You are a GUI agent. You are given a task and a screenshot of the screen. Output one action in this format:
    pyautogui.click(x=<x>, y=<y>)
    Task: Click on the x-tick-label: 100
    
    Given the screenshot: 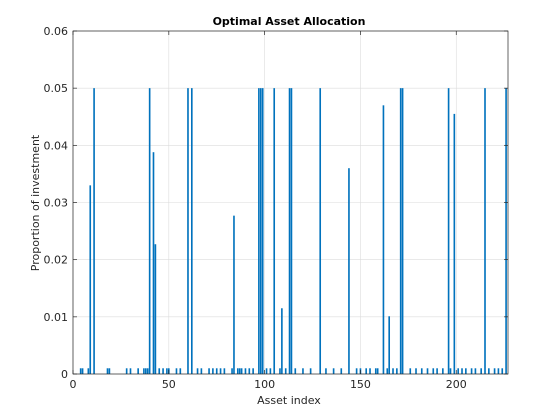 What is the action you would take?
    pyautogui.click(x=264, y=384)
    